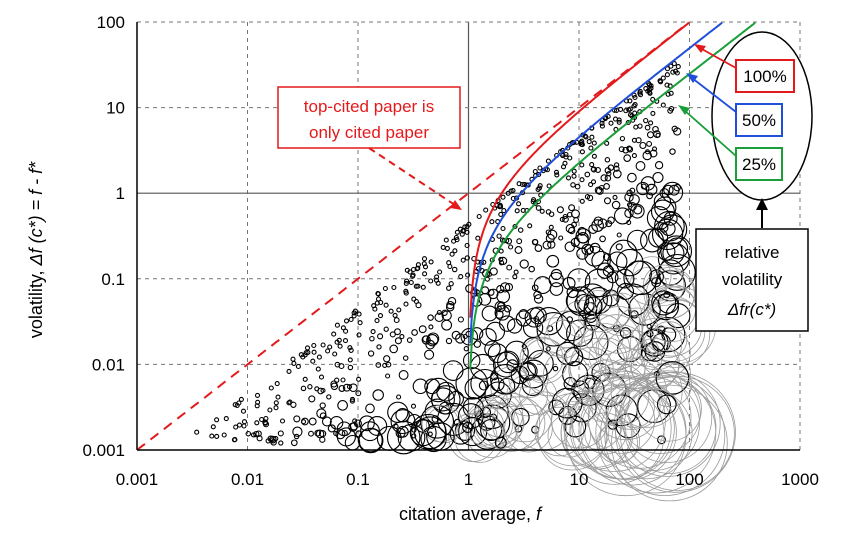 The image size is (850, 547). What do you see at coordinates (247, 479) in the screenshot?
I see `x-tick-label-1: 0.01` at bounding box center [247, 479].